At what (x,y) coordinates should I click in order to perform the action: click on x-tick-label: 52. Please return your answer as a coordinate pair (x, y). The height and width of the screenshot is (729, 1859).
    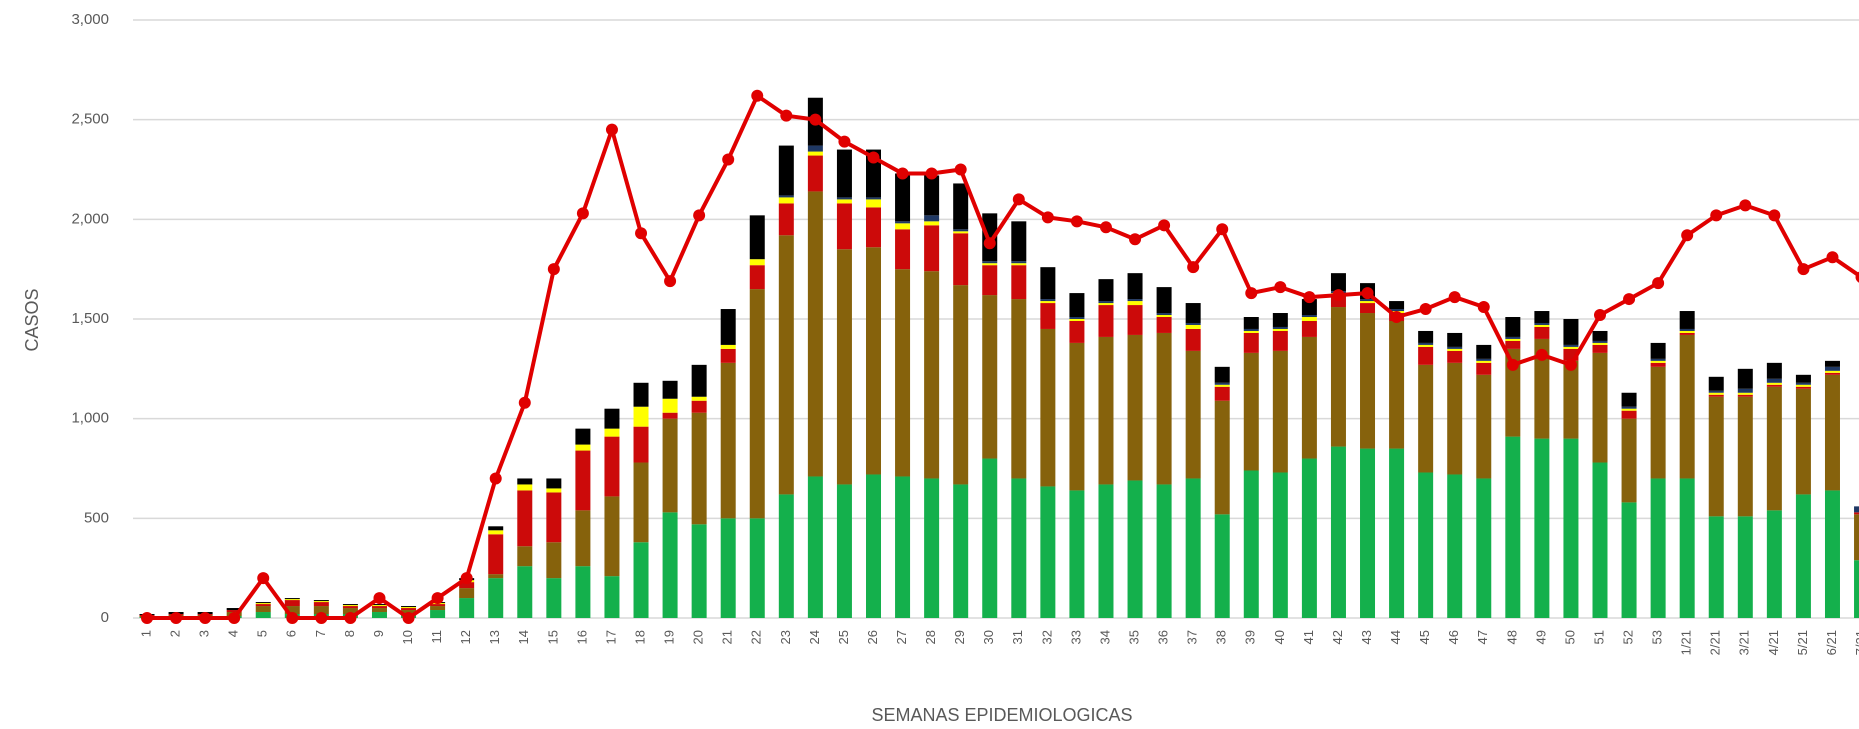
    Looking at the image, I should click on (1627, 637).